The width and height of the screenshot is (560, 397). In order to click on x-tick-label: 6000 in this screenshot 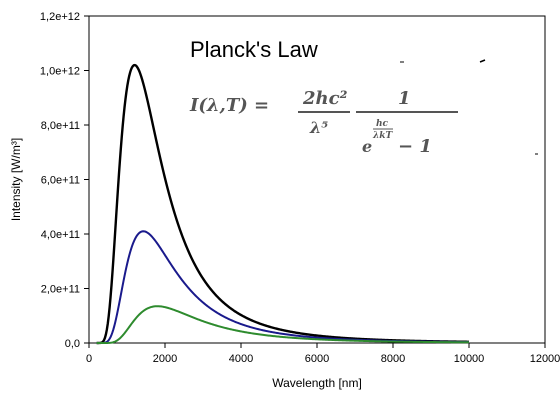, I will do `click(317, 359)`.